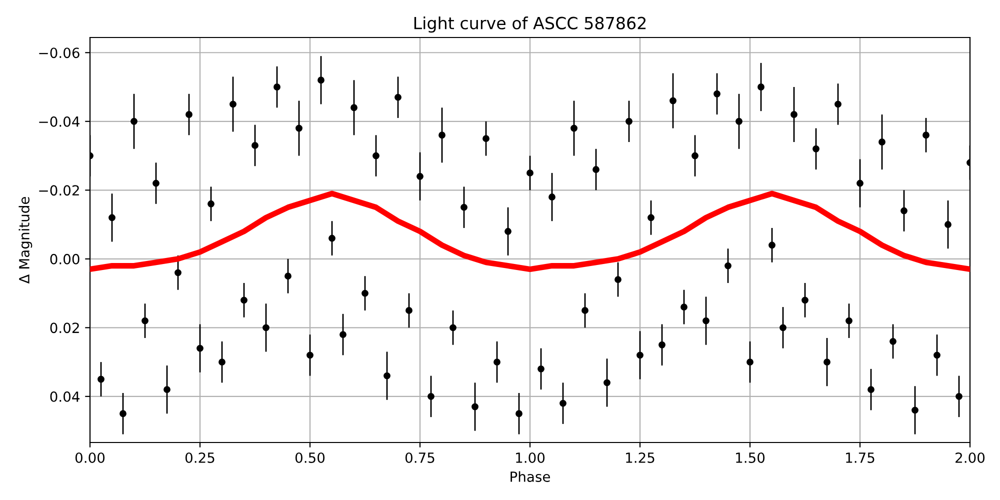 This screenshot has width=1000, height=500. Describe the element at coordinates (59, 121) in the screenshot. I see `y-tick-label: −0.04` at that location.